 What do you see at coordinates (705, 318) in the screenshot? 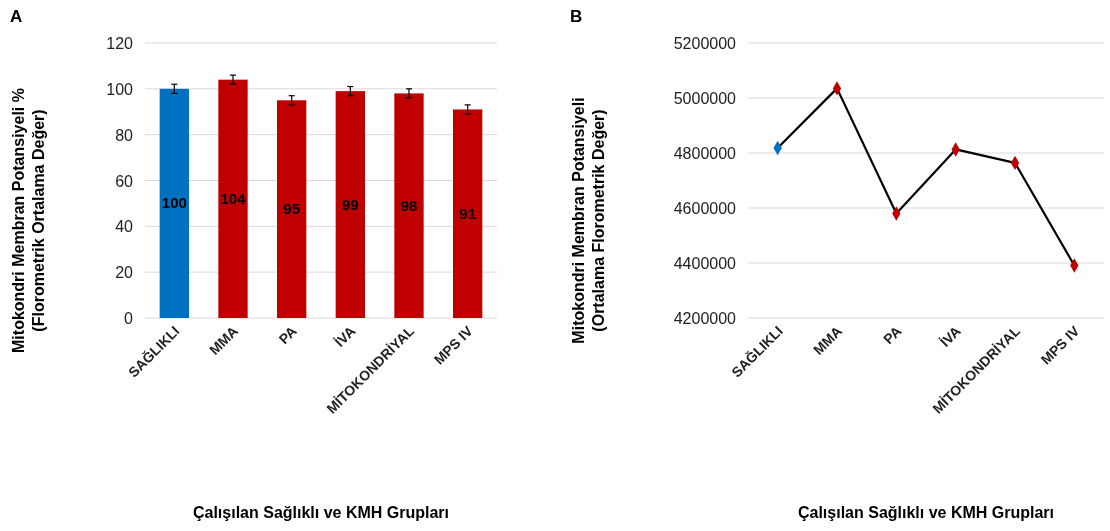
I see `y-tick-label: 4200000` at bounding box center [705, 318].